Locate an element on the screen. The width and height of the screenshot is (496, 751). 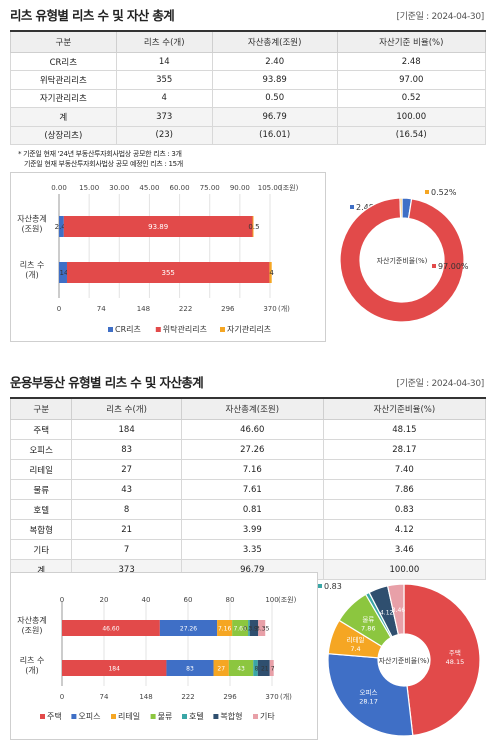
top-axis-tick-label: 30.00 is located at coordinates (119, 188).